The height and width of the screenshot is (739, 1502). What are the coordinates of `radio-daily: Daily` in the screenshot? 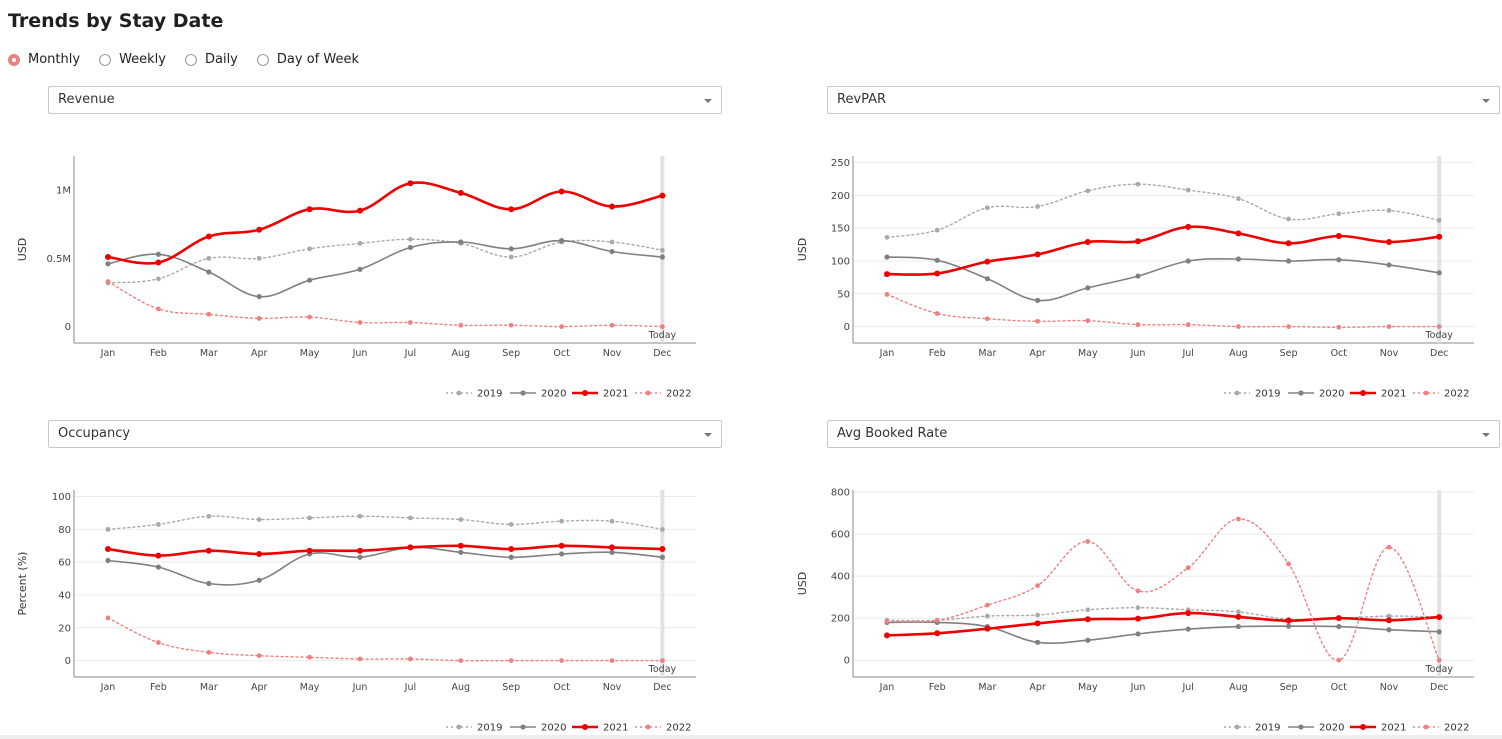 It's located at (211, 59).